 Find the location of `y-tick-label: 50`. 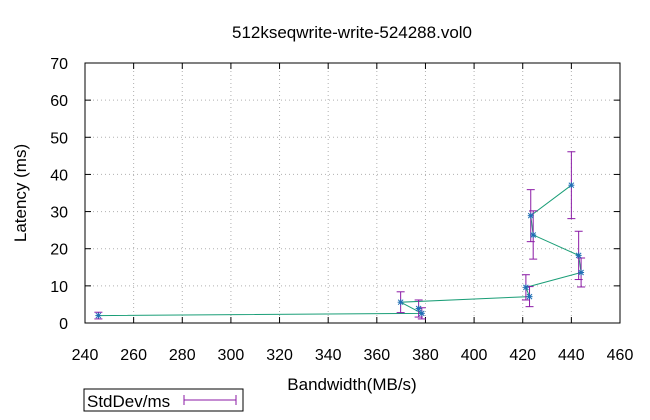

y-tick-label: 50 is located at coordinates (59, 138).